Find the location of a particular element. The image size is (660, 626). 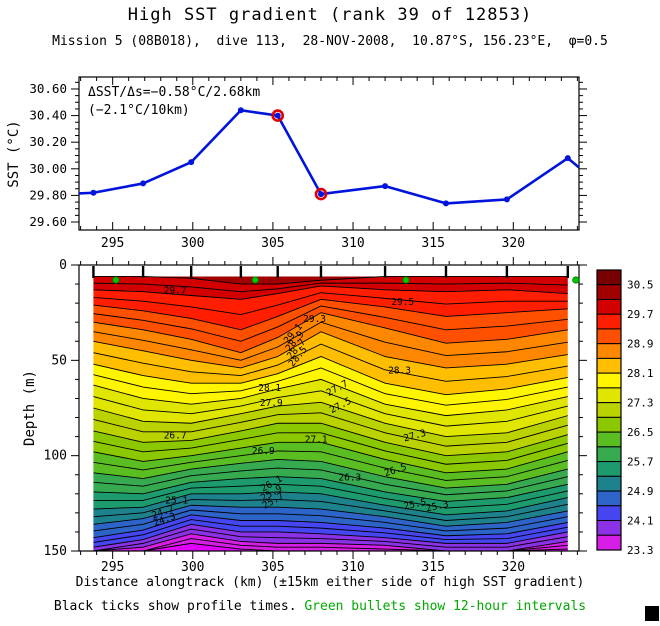

svg-text: 29.80 is located at coordinates (48, 194).